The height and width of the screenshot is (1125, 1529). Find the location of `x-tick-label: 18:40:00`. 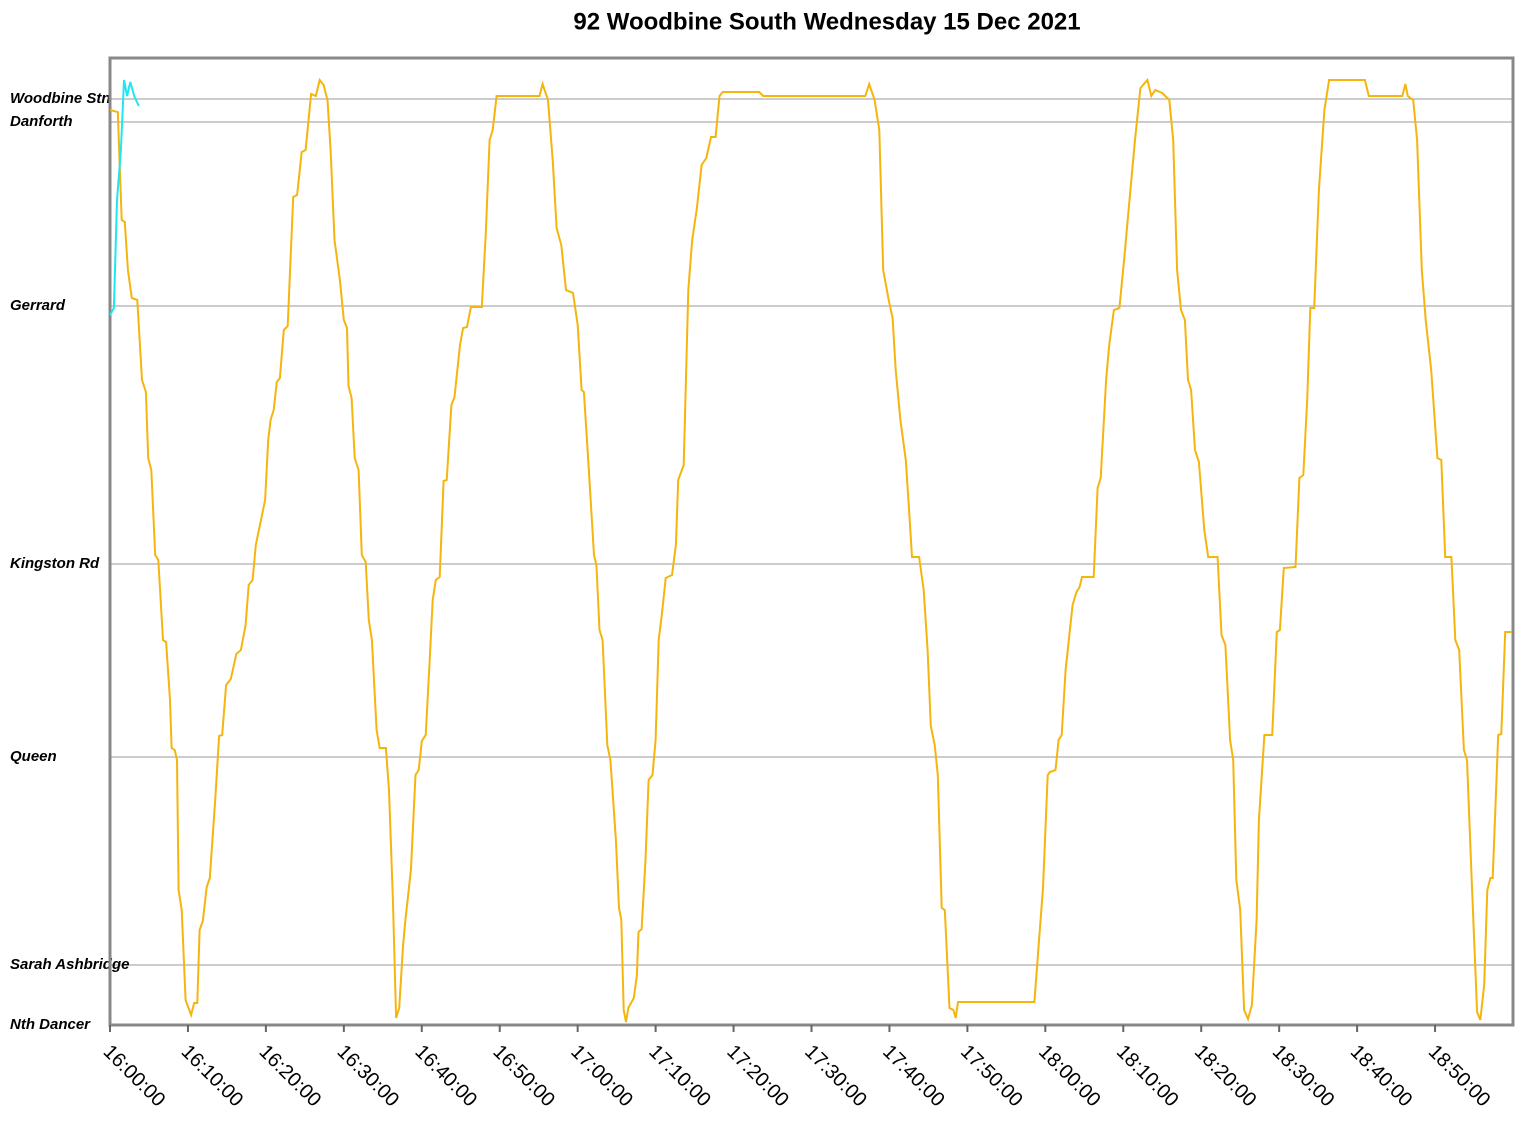

x-tick-label: 18:40:00 is located at coordinates (1381, 1076).